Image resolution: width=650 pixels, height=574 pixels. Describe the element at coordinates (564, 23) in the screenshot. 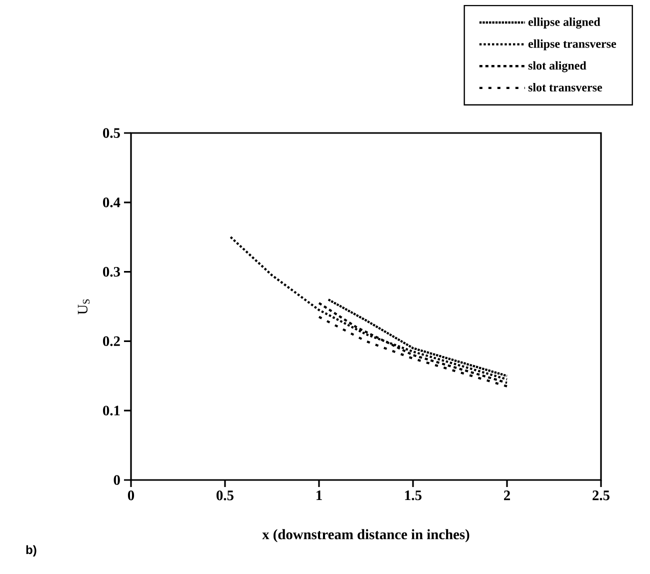

I see `legend-label: ellipse aligned` at that location.